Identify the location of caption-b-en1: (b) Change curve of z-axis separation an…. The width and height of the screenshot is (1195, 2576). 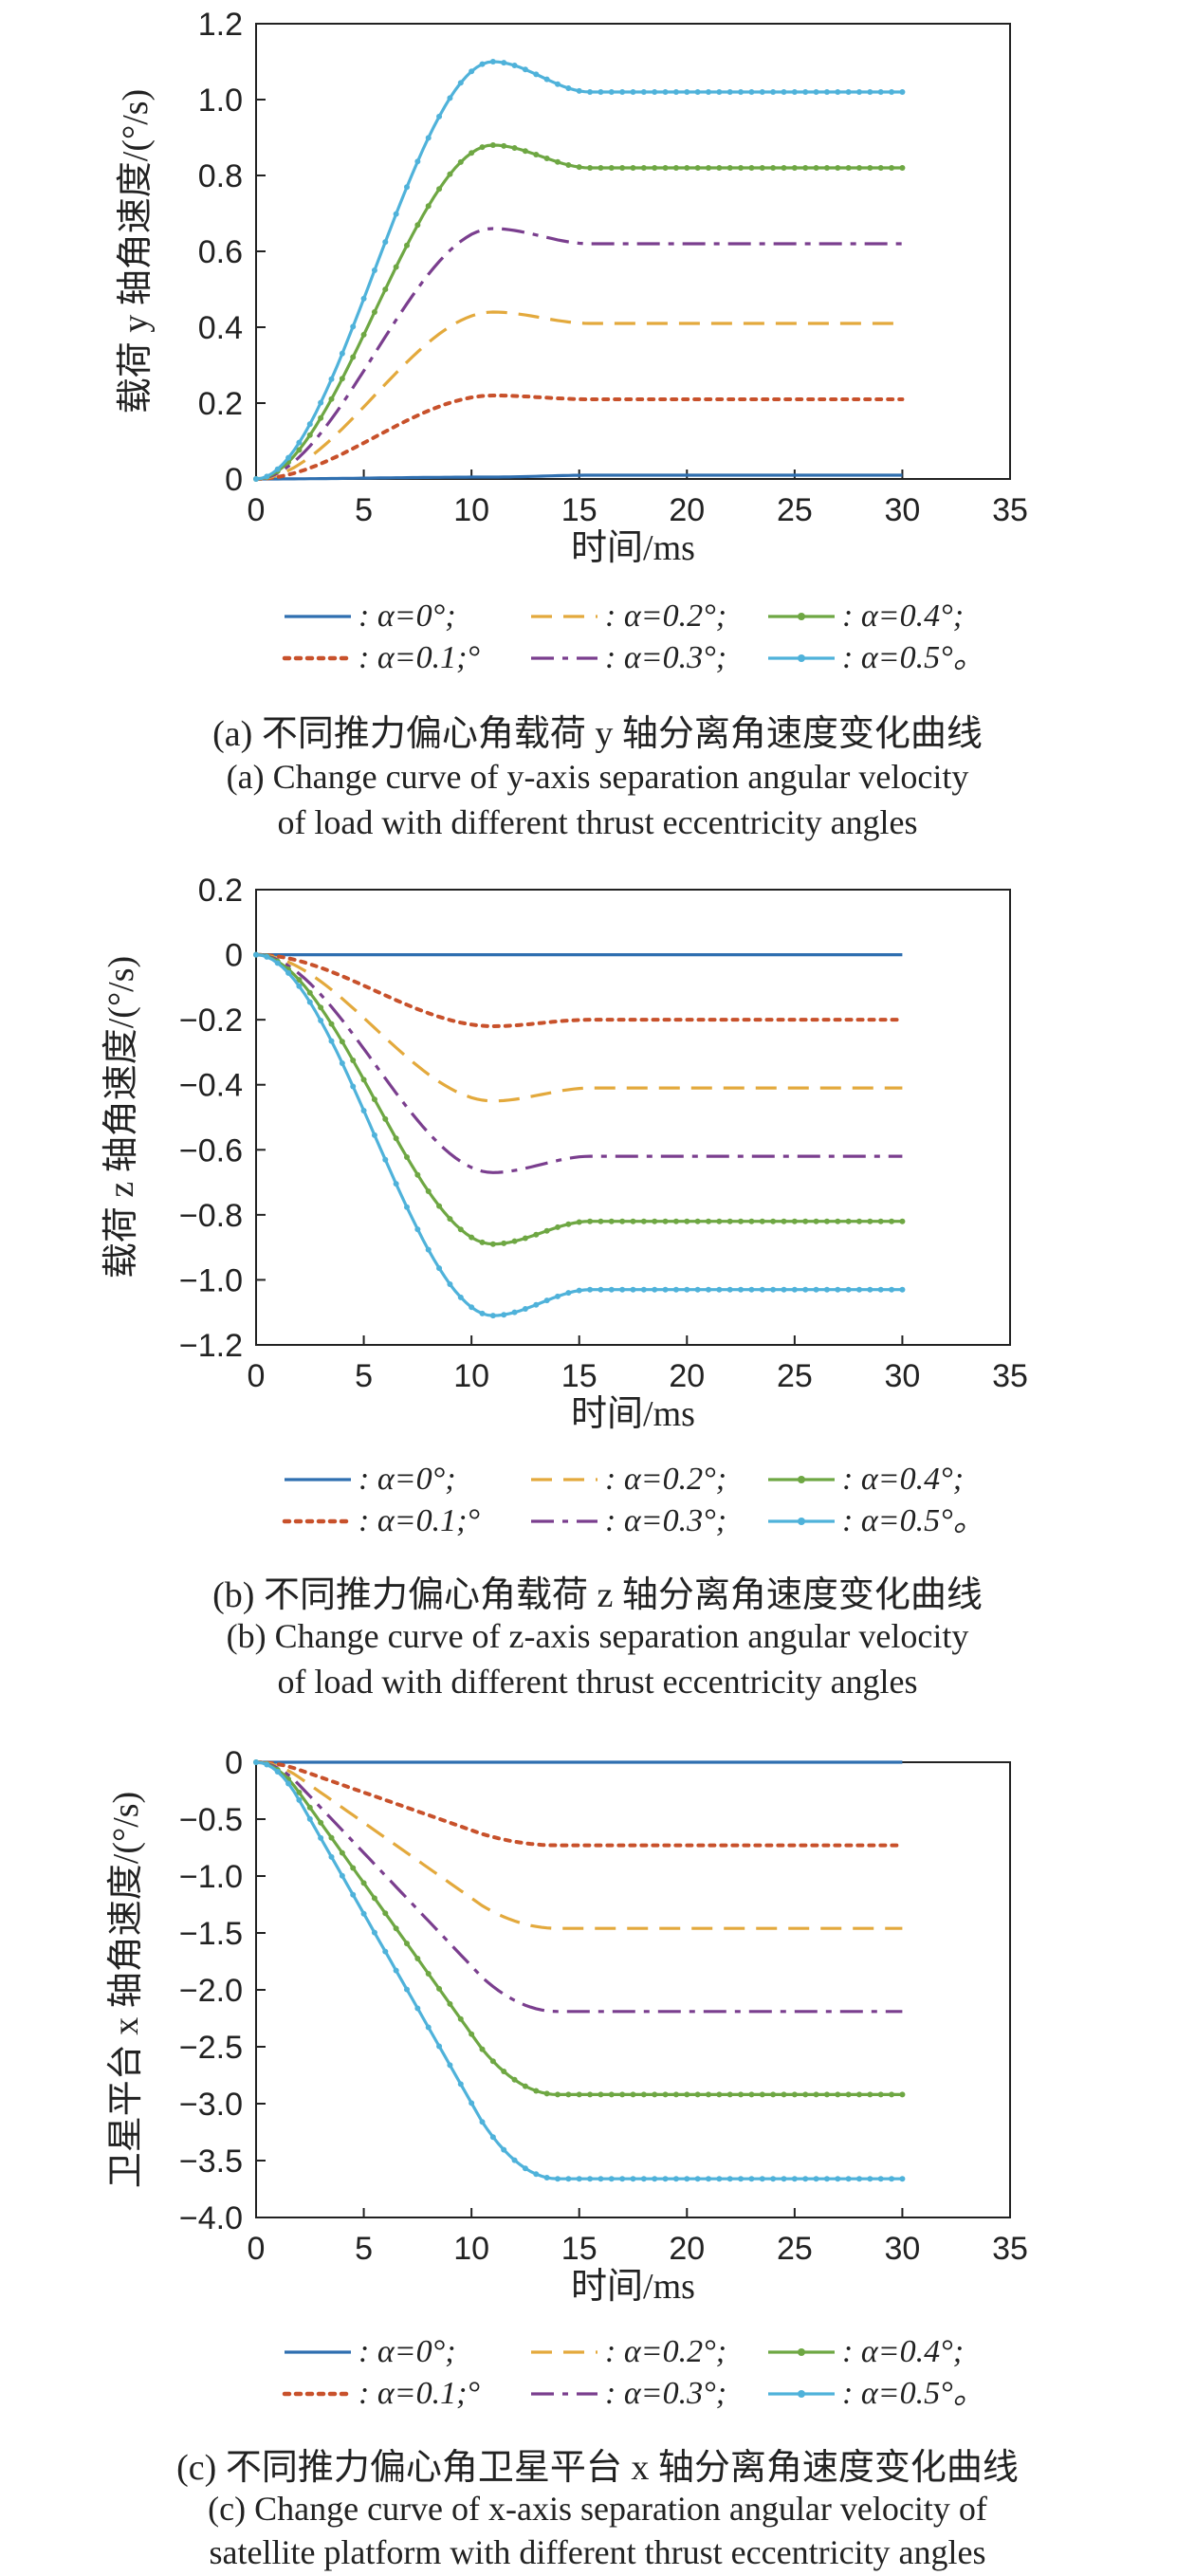
(597, 1636).